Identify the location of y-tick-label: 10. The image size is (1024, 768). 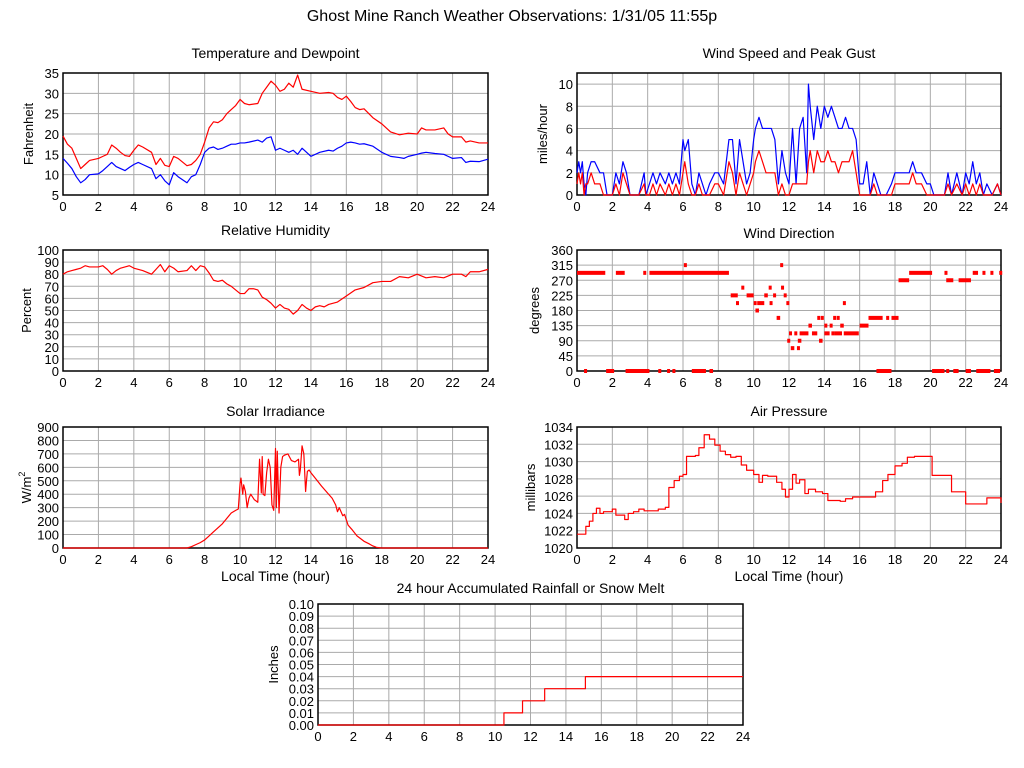
(566, 84).